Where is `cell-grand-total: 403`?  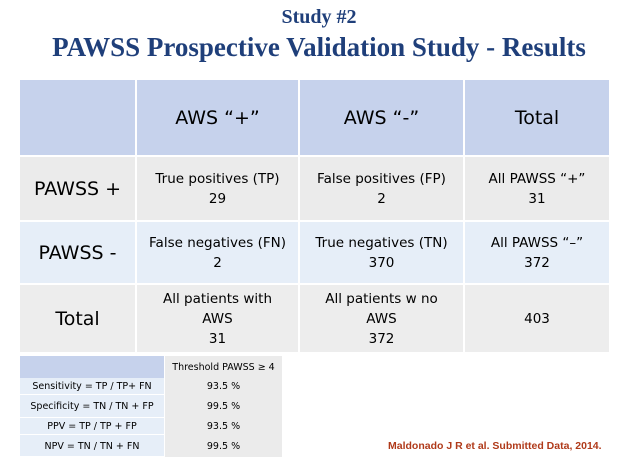
cell-grand-total: 403 is located at coordinates (537, 318).